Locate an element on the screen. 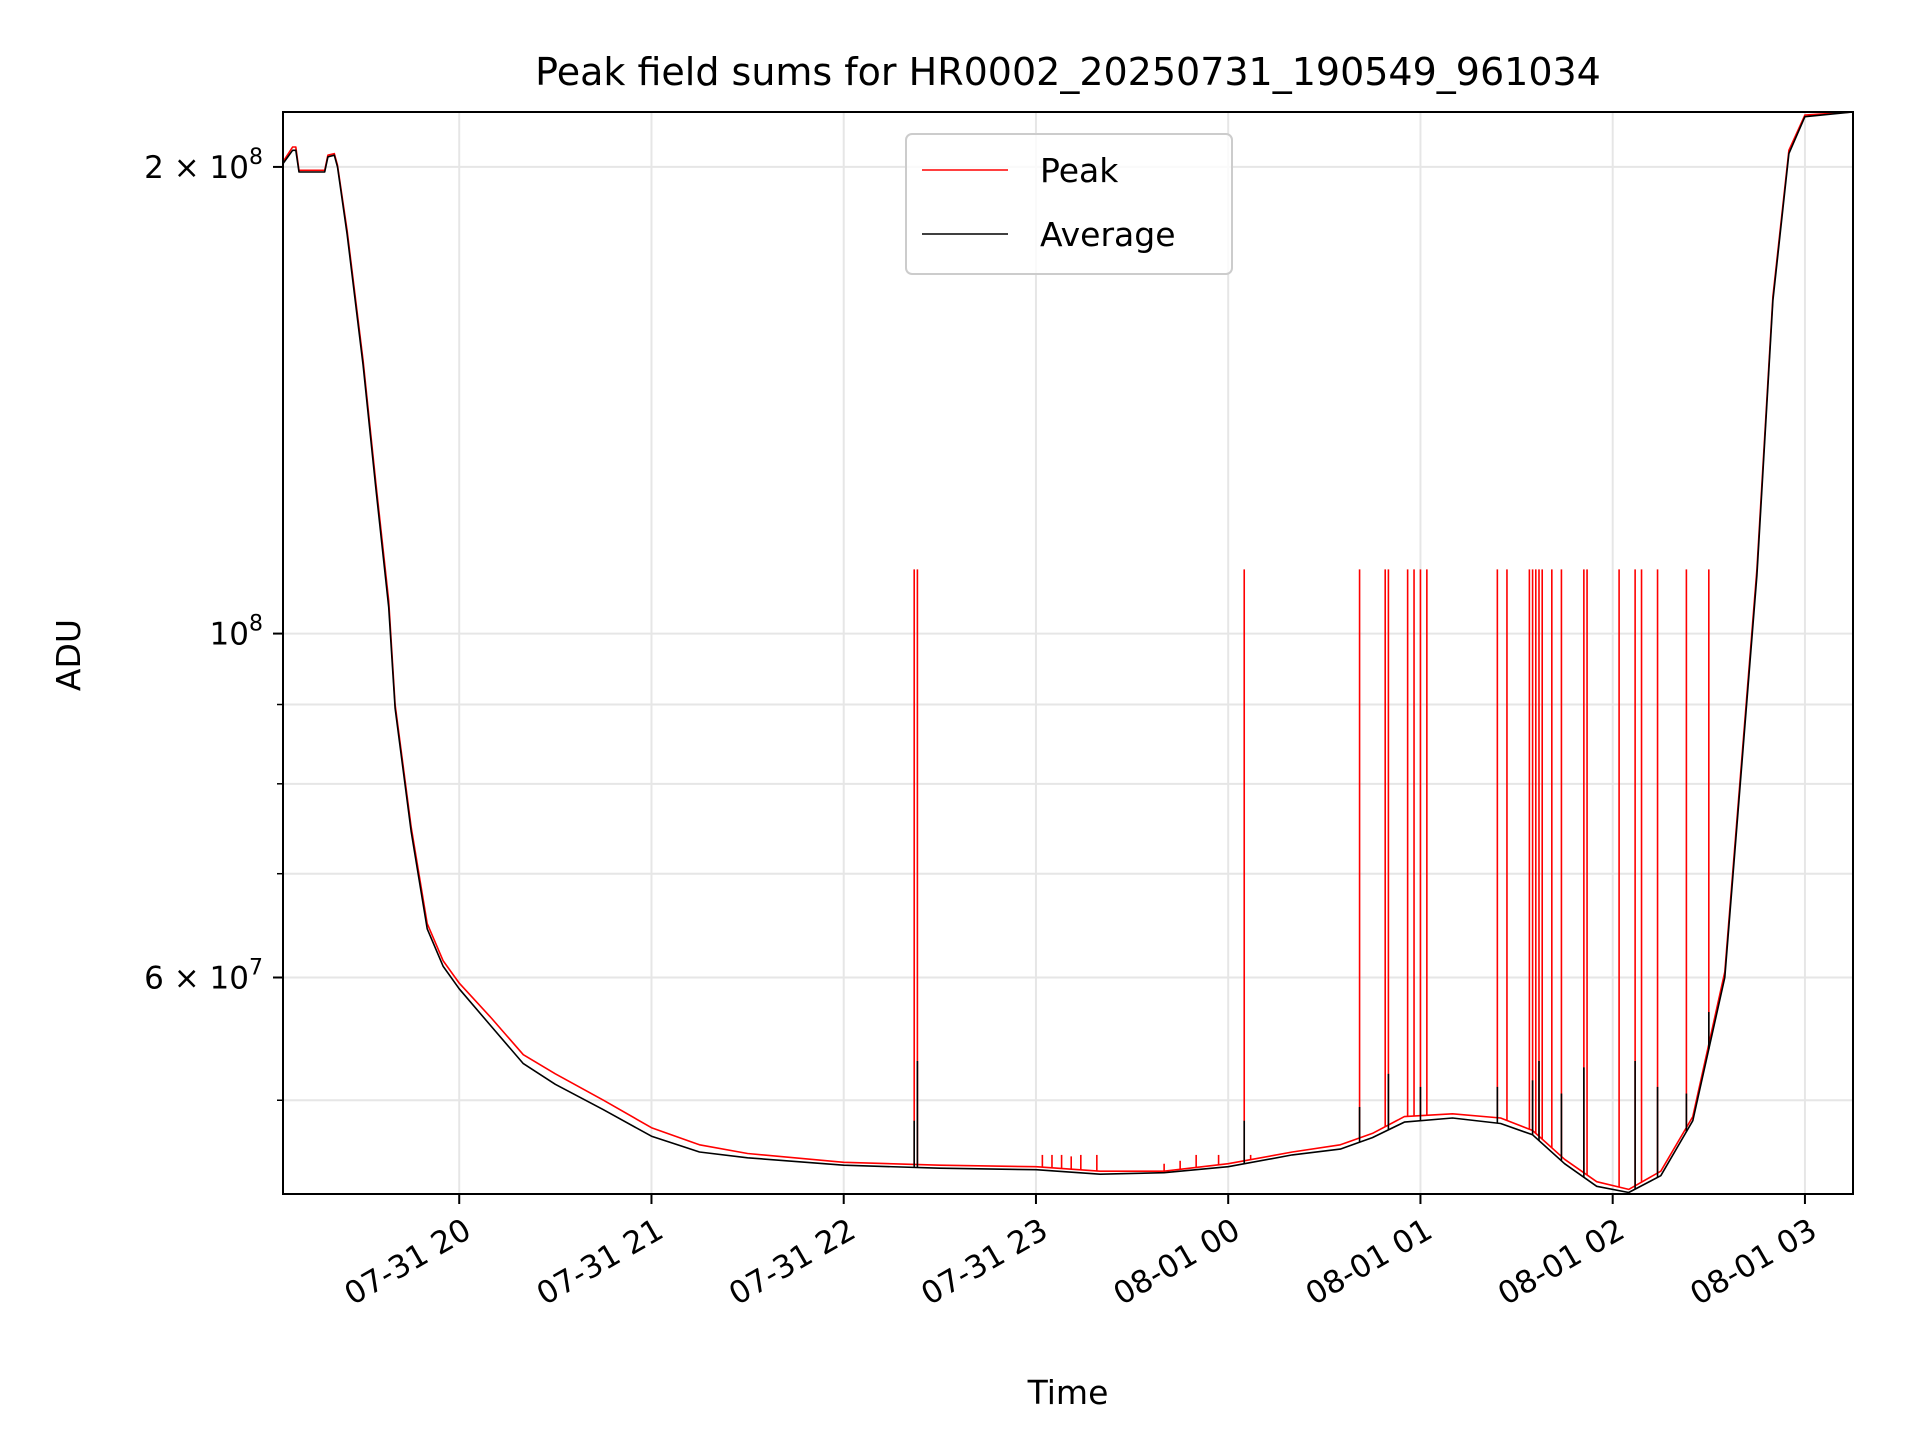  y-axis-label: ADU is located at coordinates (68, 655).